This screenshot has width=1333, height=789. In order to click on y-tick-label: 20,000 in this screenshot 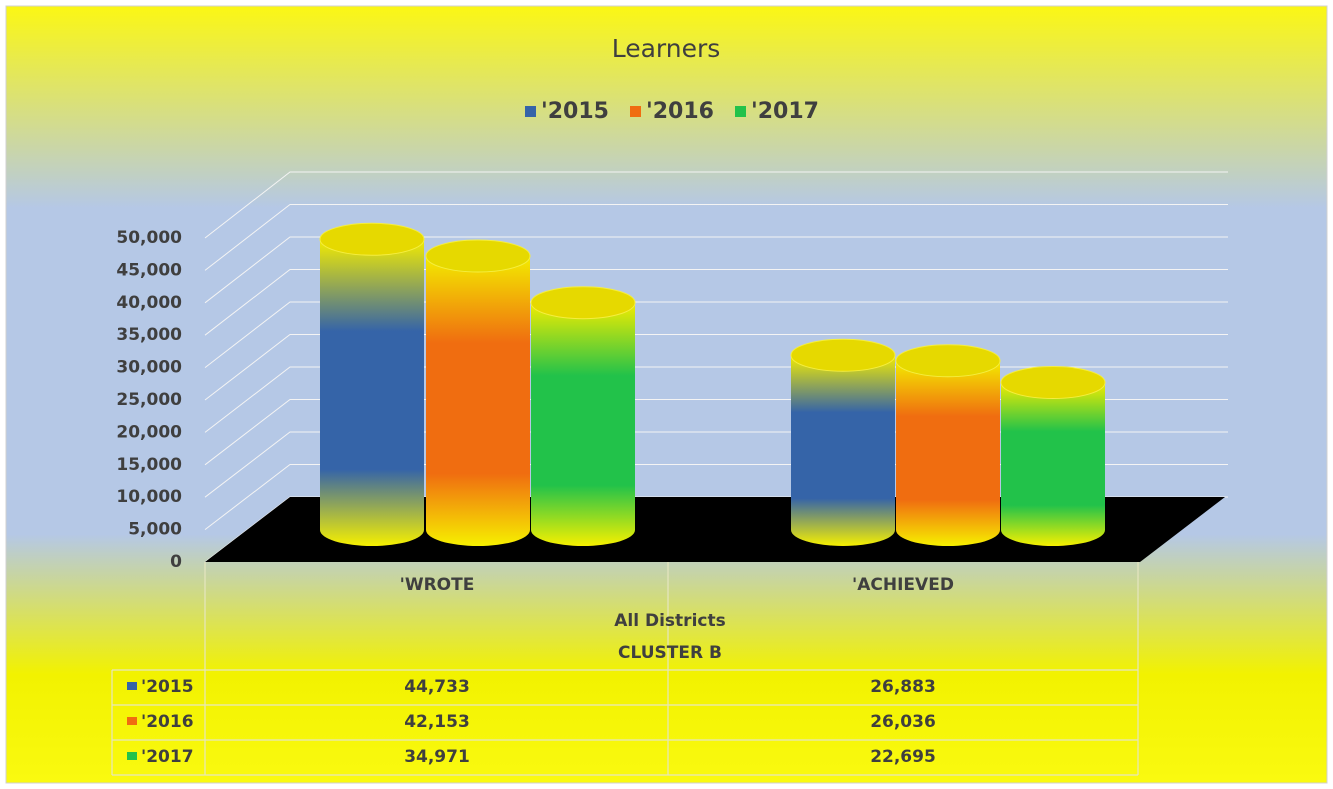, I will do `click(149, 432)`.